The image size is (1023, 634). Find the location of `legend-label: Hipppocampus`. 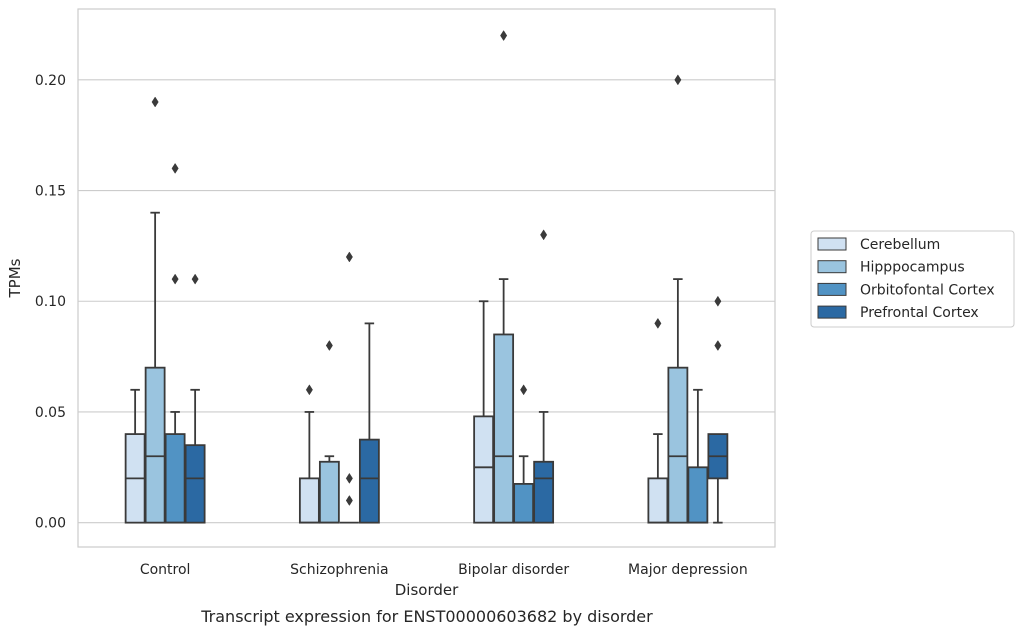

legend-label: Hipppocampus is located at coordinates (912, 268).